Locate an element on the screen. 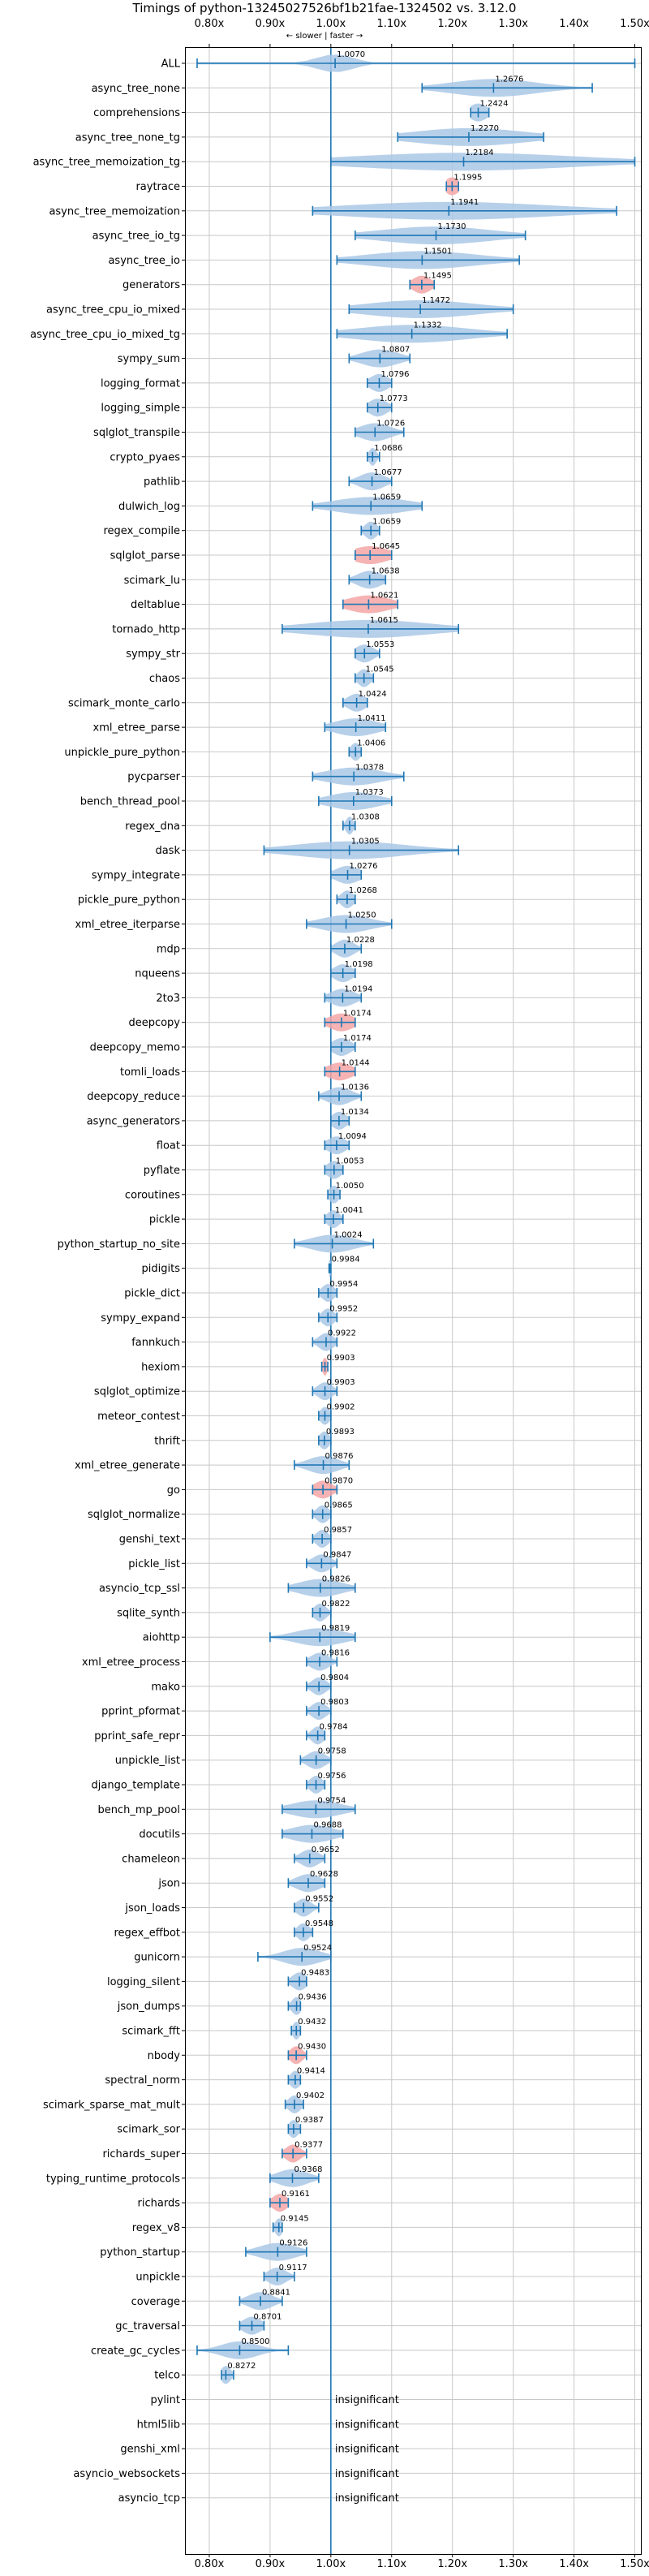 This screenshot has width=649, height=2576. mean-value-label: 1.0621 is located at coordinates (384, 597).